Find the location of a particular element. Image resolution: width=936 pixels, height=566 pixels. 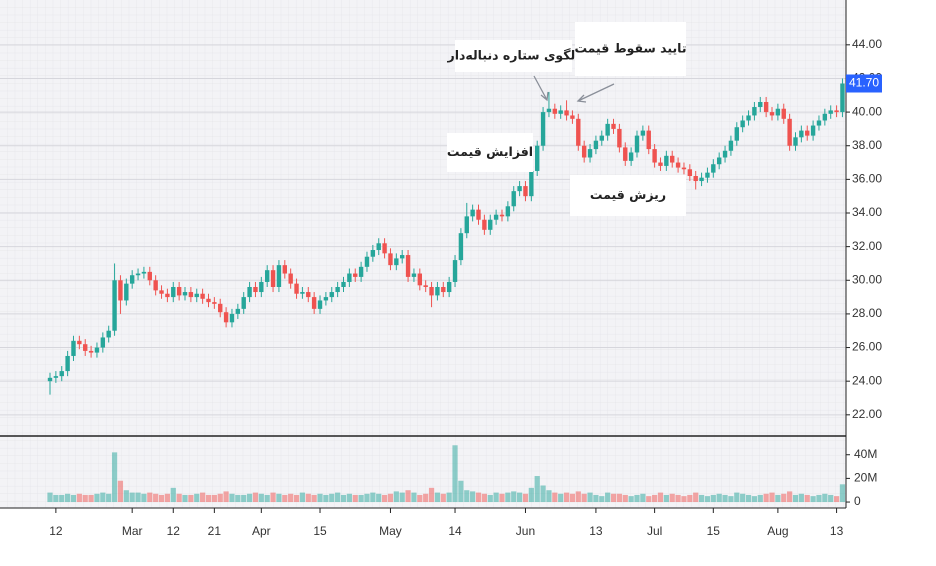

x-tick-label: Jun is located at coordinates (525, 531).